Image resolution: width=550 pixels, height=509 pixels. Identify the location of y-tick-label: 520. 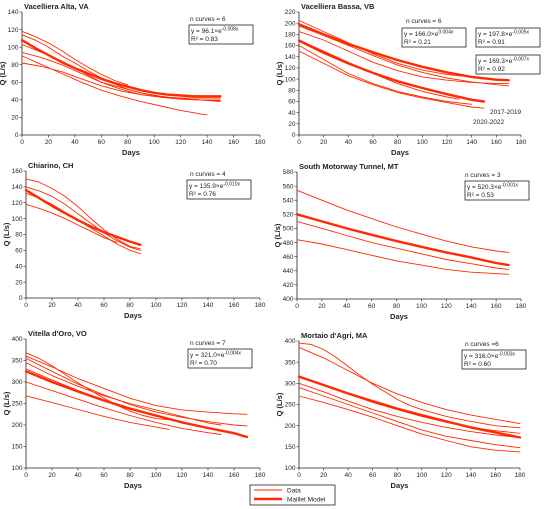
(288, 215).